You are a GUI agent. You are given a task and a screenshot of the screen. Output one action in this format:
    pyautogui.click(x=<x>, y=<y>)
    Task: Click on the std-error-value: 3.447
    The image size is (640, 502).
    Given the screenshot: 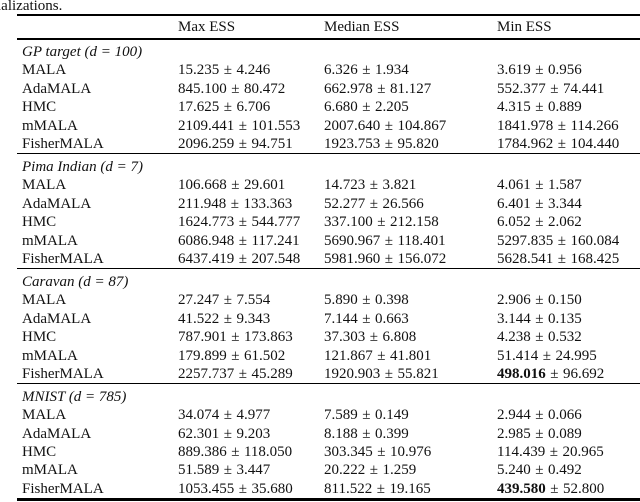 What is the action you would take?
    pyautogui.click(x=253, y=470)
    